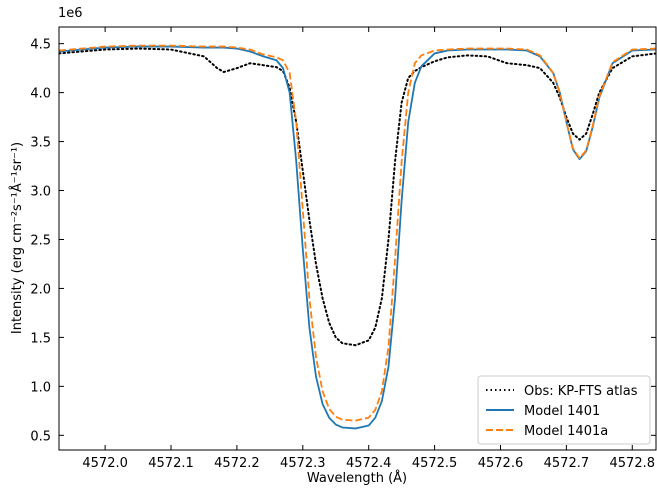 This screenshot has width=657, height=488. What do you see at coordinates (237, 463) in the screenshot?
I see `x-tick-label: 4572.2` at bounding box center [237, 463].